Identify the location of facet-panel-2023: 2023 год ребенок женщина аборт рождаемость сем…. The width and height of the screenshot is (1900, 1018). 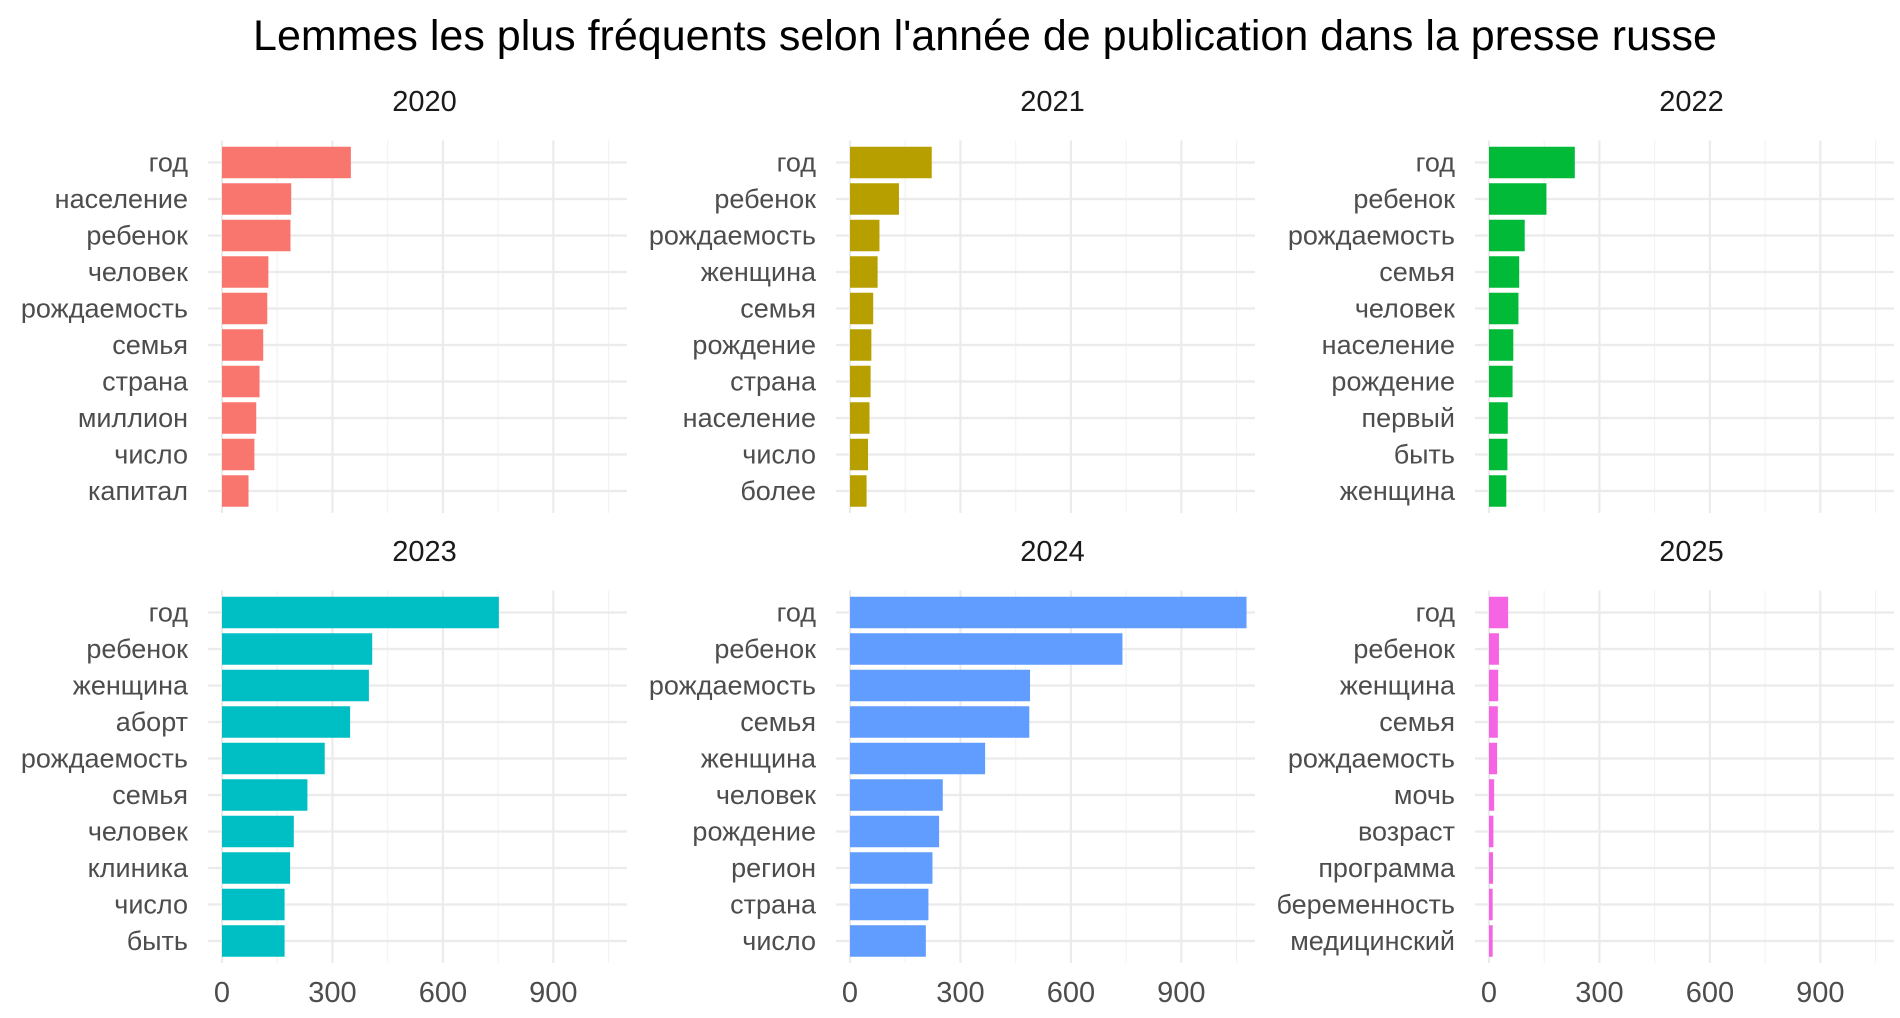
(324, 772).